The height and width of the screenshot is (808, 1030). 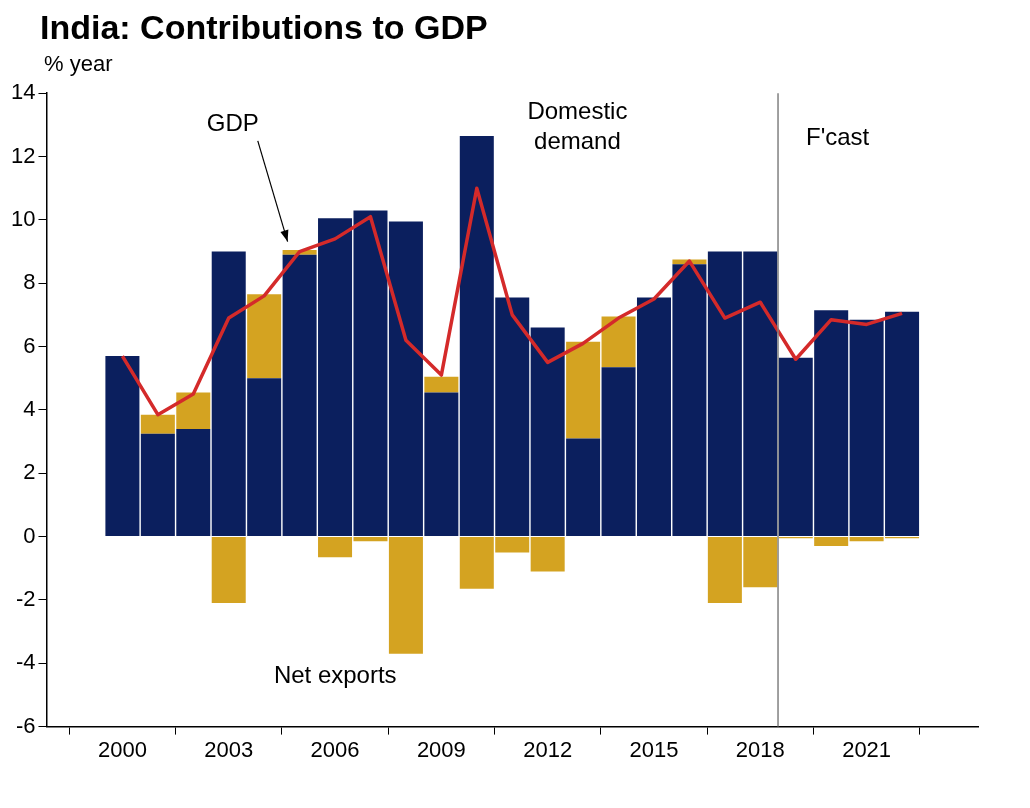 What do you see at coordinates (25, 598) in the screenshot?
I see `y-tick-label: -2` at bounding box center [25, 598].